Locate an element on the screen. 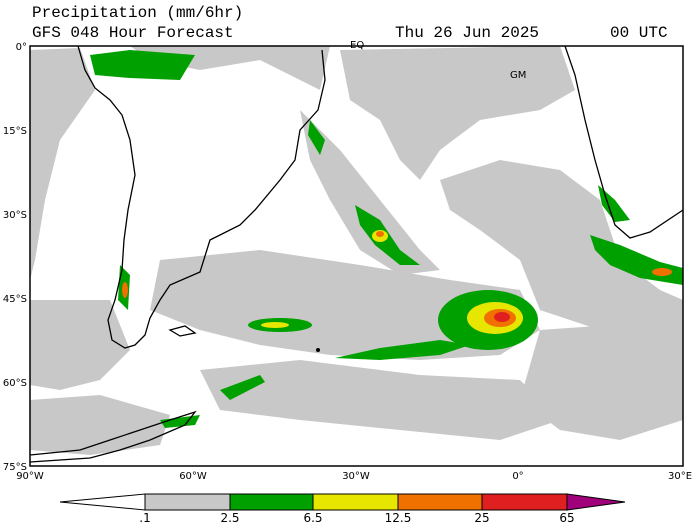  lat-label: 0° is located at coordinates (21, 47).